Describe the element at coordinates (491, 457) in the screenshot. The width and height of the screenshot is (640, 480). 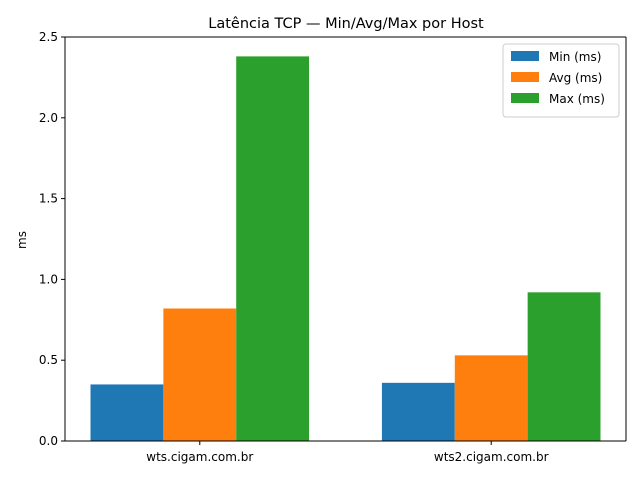
I see `x-tick-label-2: wts2.cigam.com.br` at that location.